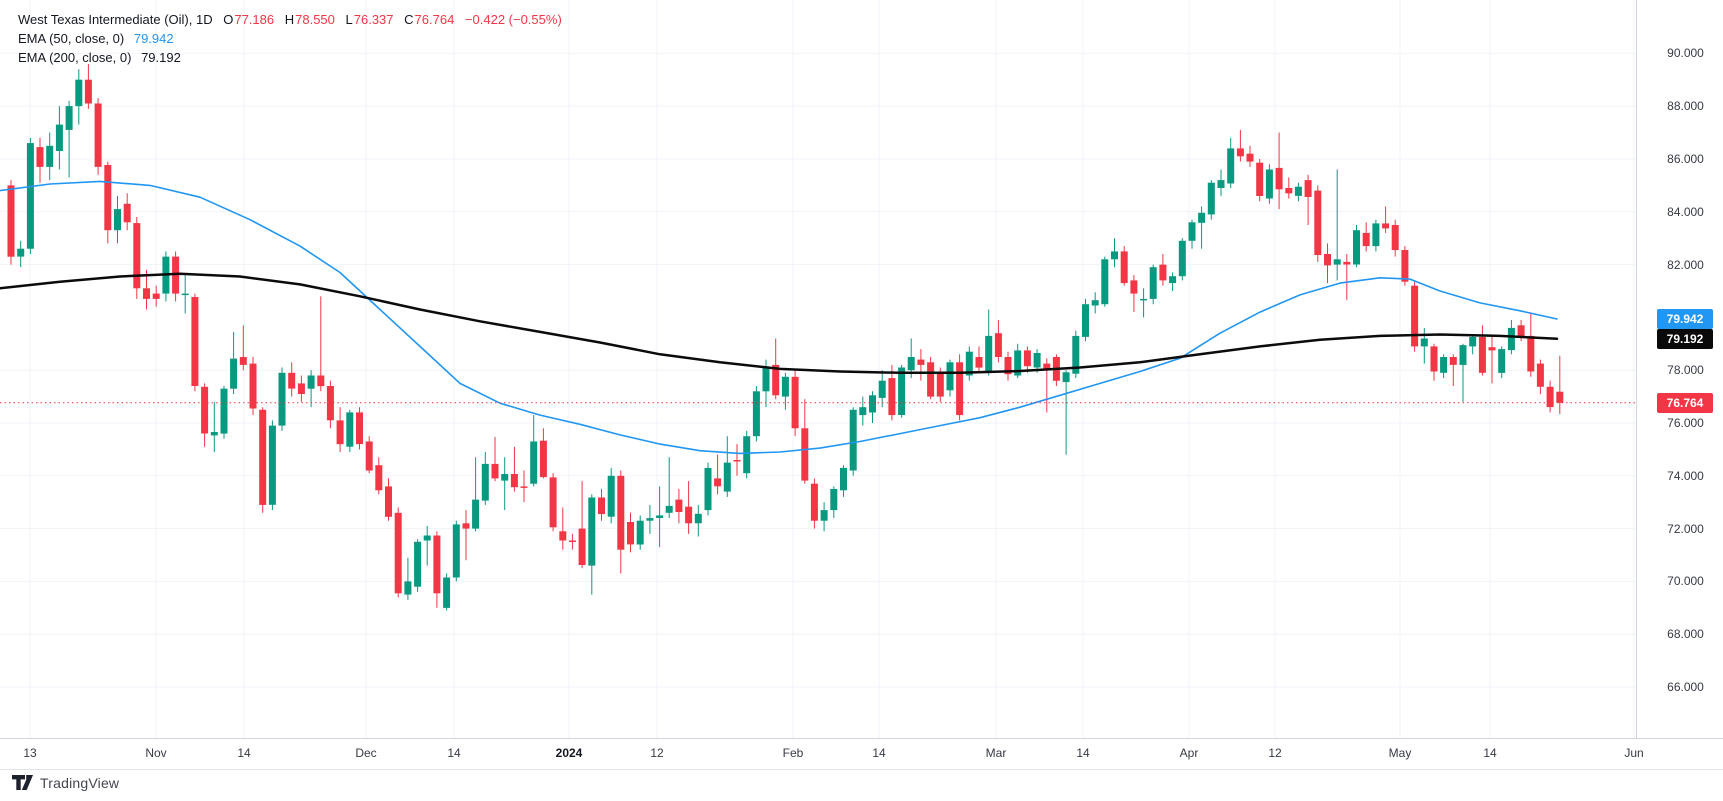  Describe the element at coordinates (373, 19) in the screenshot. I see `low-value: 76.337` at that location.